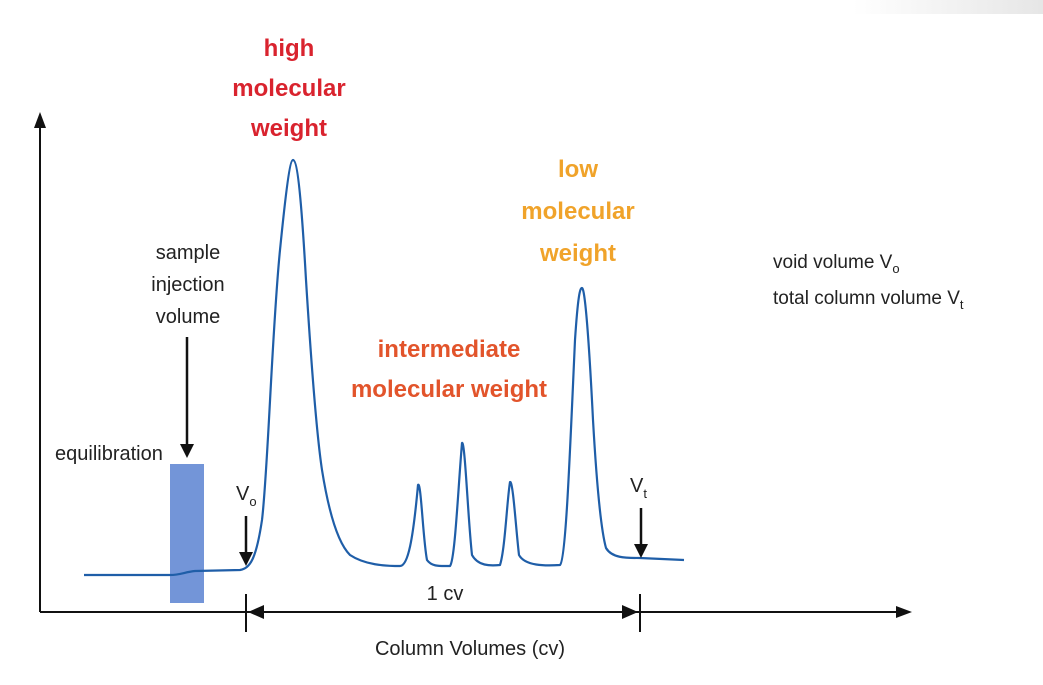 Image resolution: width=1043 pixels, height=685 pixels. I want to click on high-label-line-2: molecular, so click(288, 88).